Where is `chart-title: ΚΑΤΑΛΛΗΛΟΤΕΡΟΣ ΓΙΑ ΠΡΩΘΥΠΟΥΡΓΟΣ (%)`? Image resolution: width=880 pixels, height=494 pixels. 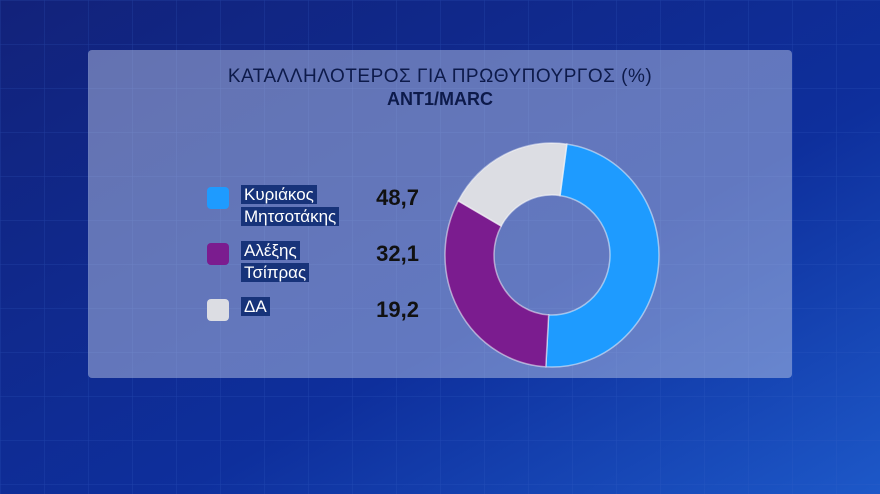 chart-title: ΚΑΤΑΛΛΗΛΟΤΕΡΟΣ ΓΙΑ ΠΡΩΘΥΠΟΥΡΓΟΣ (%) is located at coordinates (440, 76).